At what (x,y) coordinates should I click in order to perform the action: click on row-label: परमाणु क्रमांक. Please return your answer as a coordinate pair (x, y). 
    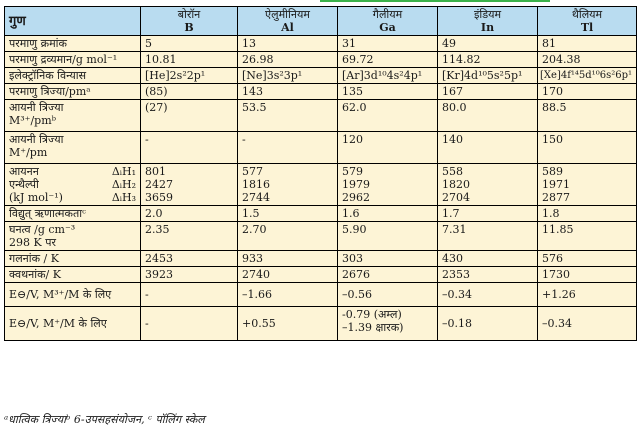
    Looking at the image, I should click on (72, 43).